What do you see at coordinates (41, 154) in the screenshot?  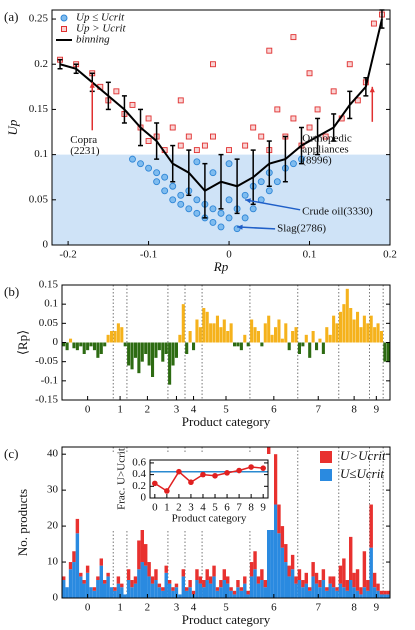 I see `y-tick-label: 0.1` at bounding box center [41, 154].